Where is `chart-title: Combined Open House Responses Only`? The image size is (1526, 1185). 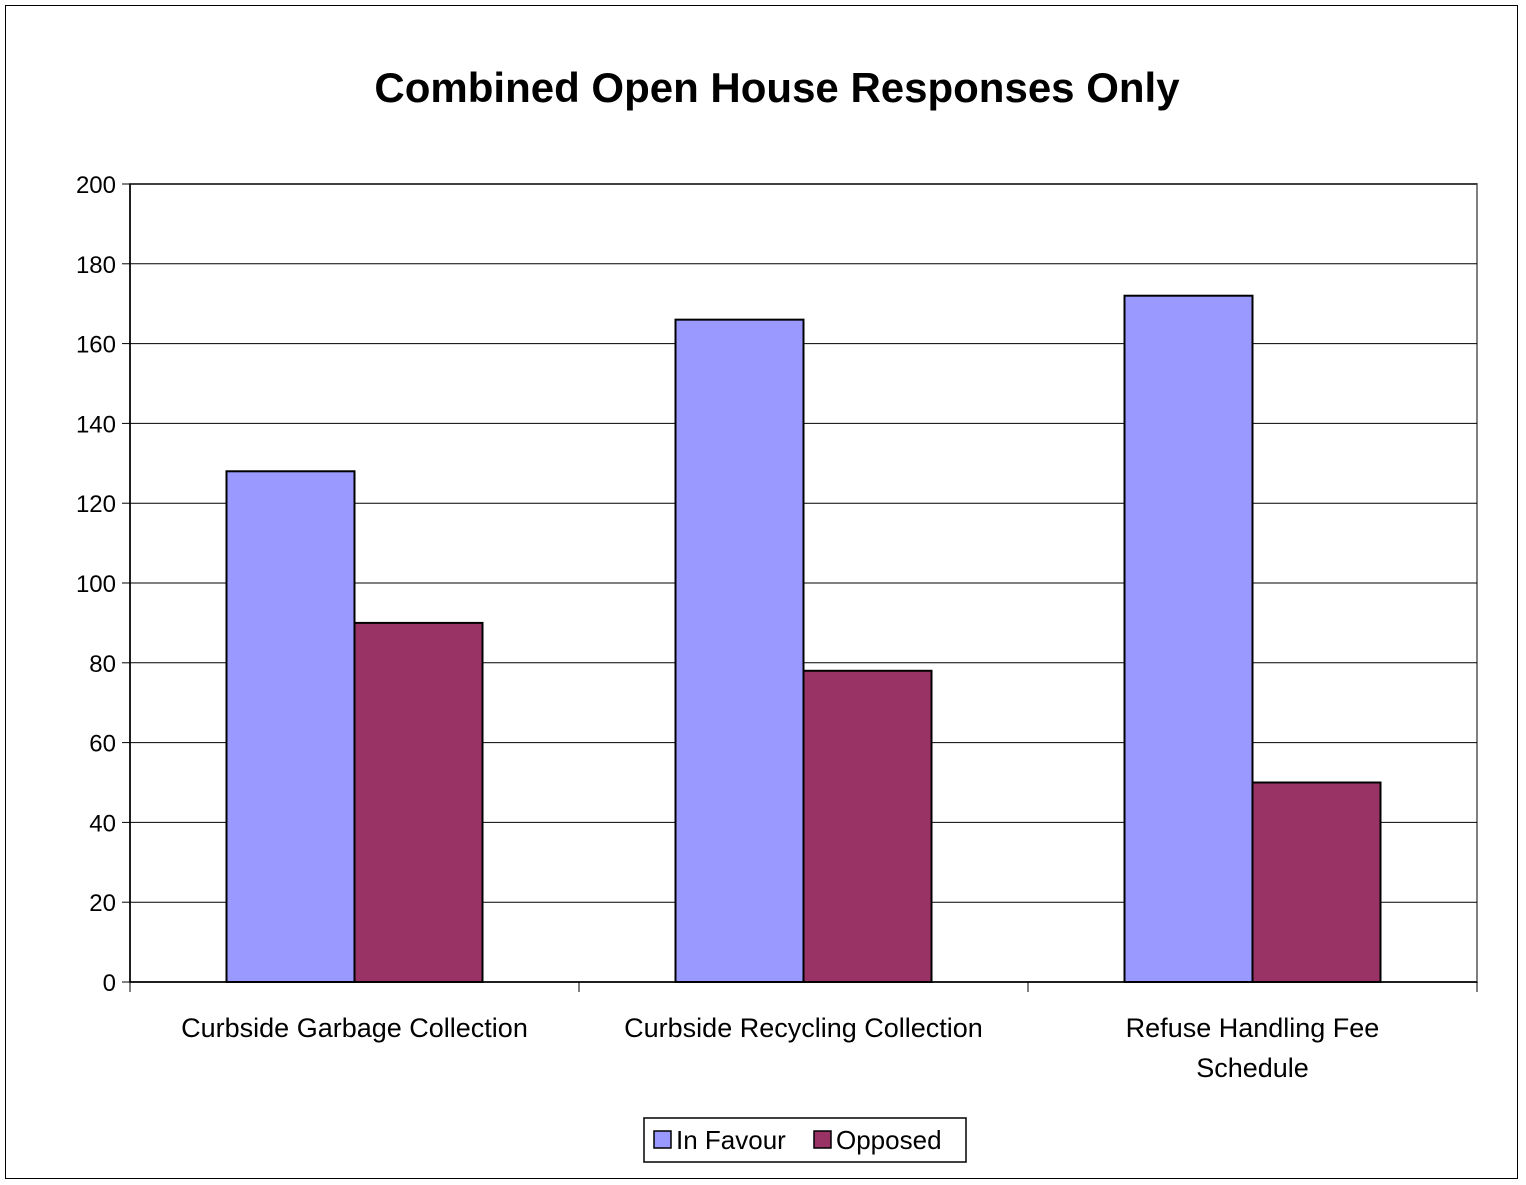 chart-title: Combined Open House Responses Only is located at coordinates (777, 87).